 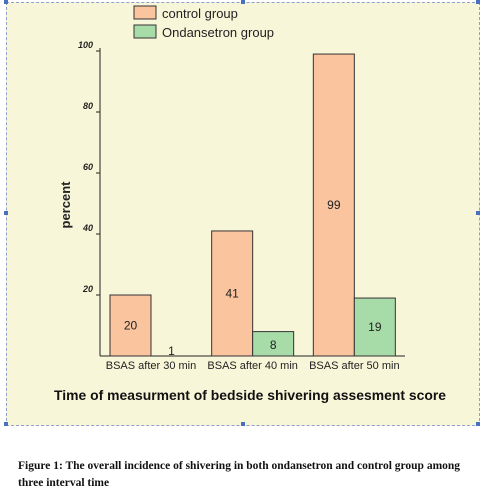 What do you see at coordinates (6, 424) in the screenshot?
I see `frame-handle-bl` at bounding box center [6, 424].